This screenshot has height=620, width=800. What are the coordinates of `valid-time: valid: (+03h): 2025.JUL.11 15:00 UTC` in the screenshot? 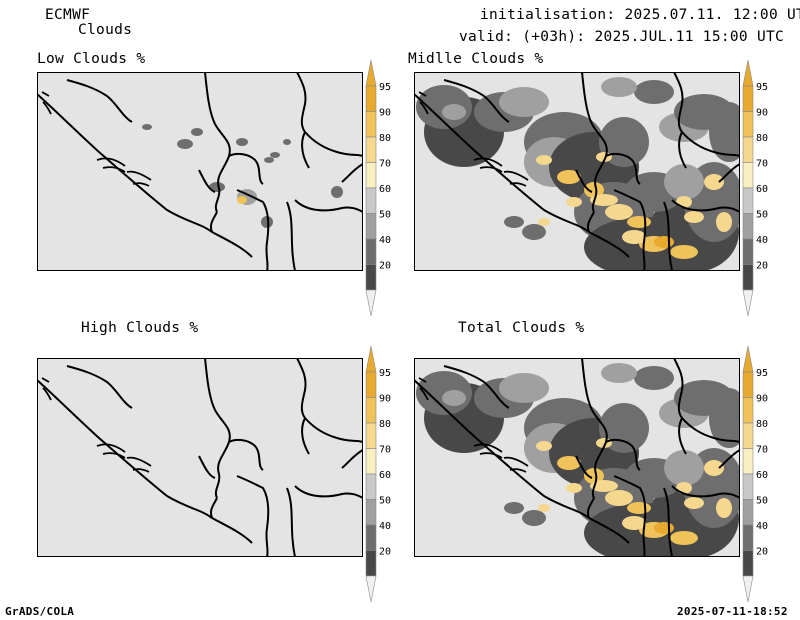 It's located at (622, 37).